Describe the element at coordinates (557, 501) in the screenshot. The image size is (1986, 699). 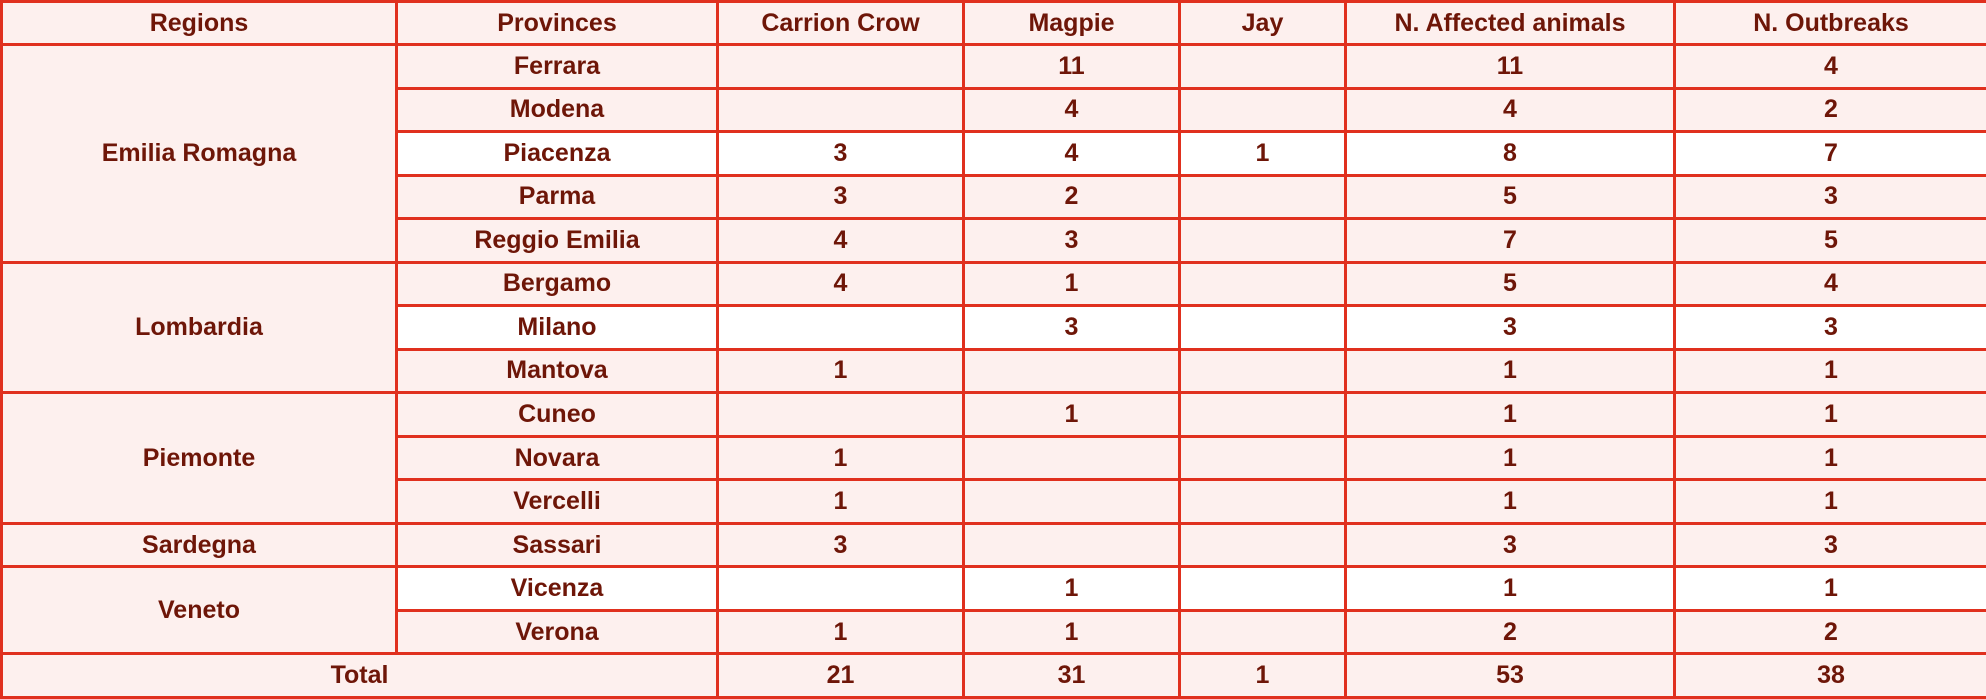
I see `province-cell: Vercelli` at that location.